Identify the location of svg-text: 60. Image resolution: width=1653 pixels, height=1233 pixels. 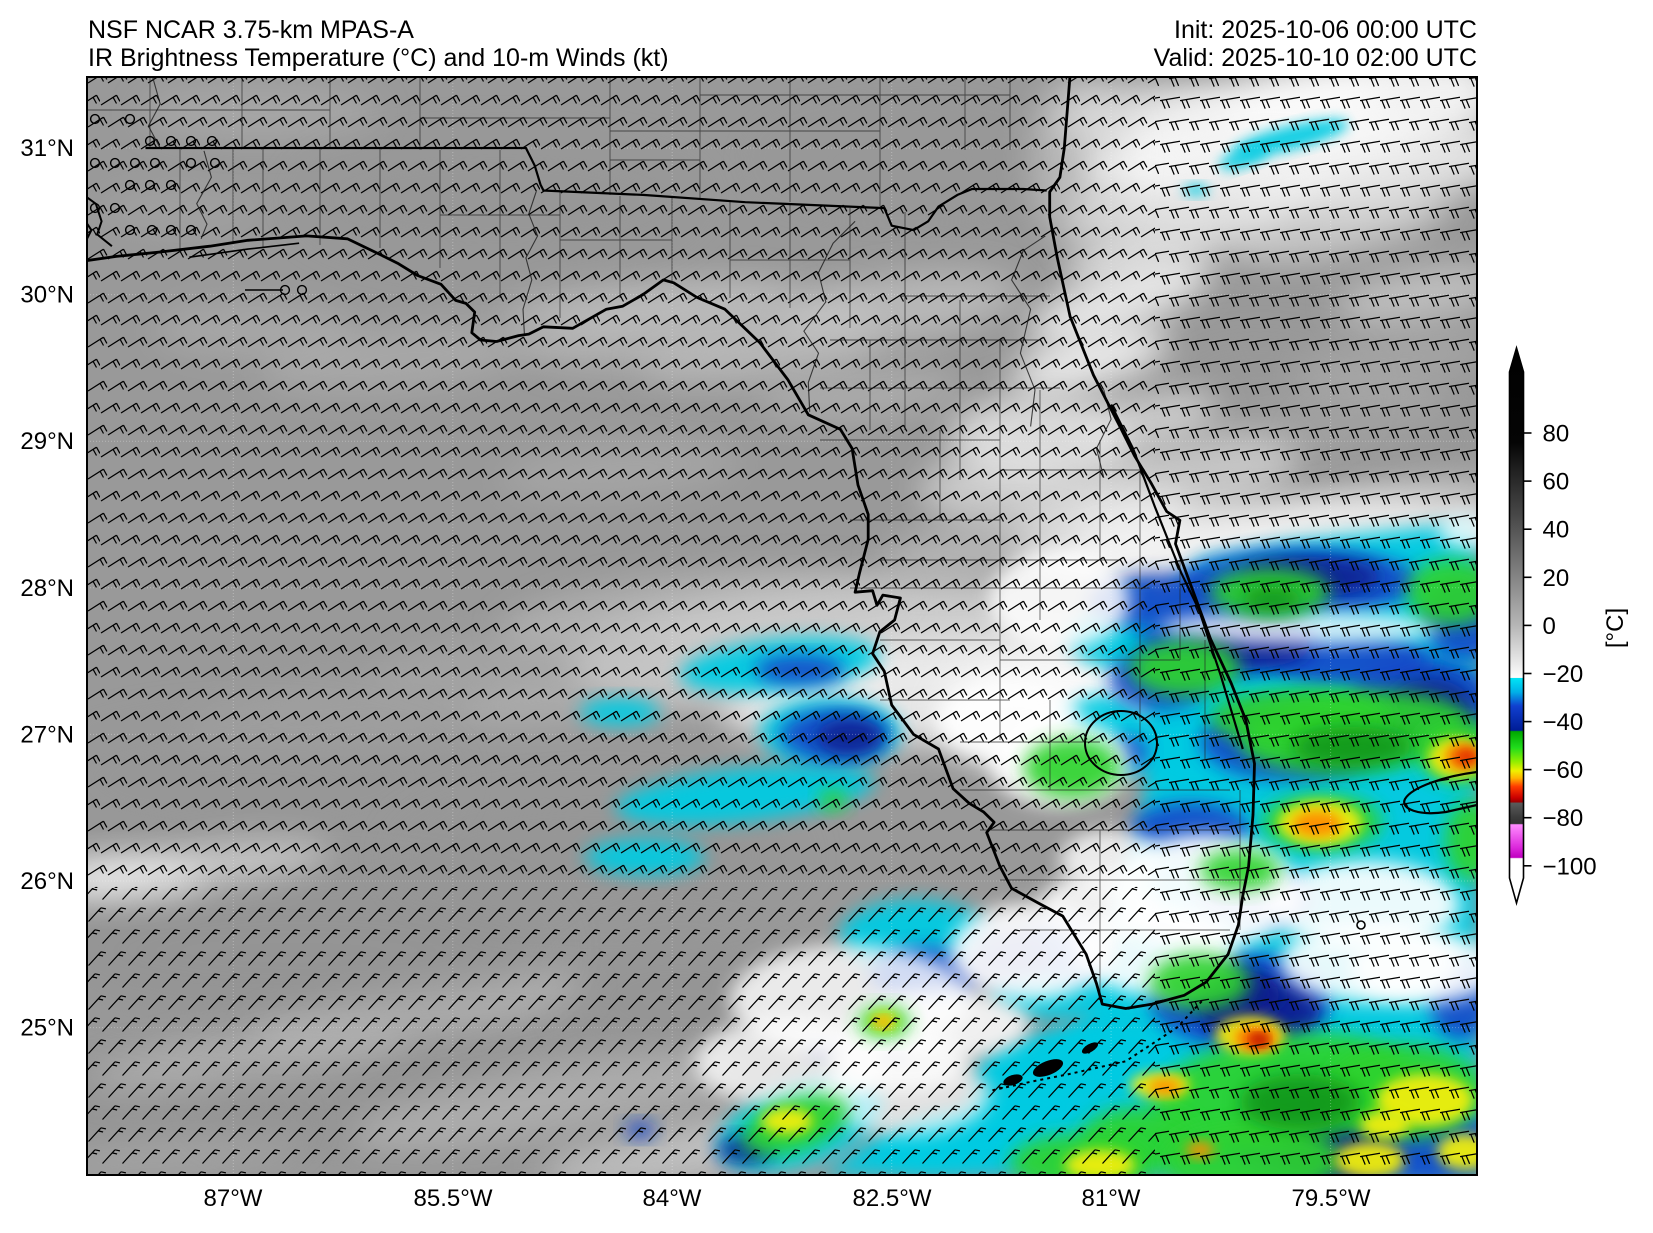
(1556, 482).